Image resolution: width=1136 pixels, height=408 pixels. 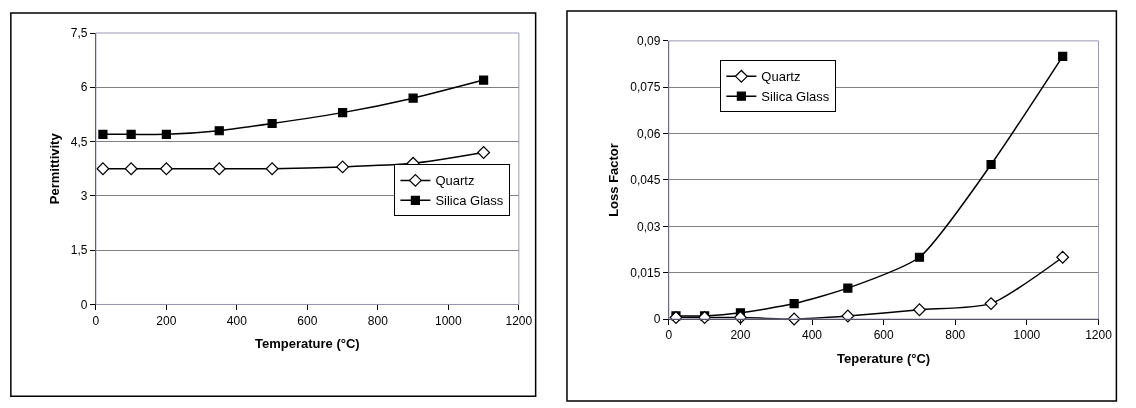 I want to click on y-tick-label: 0, so click(x=84, y=304).